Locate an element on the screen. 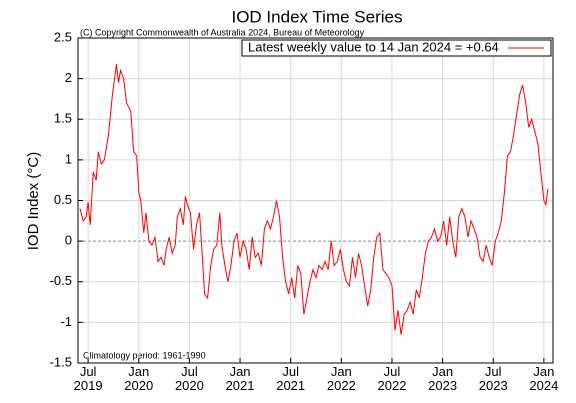  x-tick-label: Jul 2021 is located at coordinates (290, 378).